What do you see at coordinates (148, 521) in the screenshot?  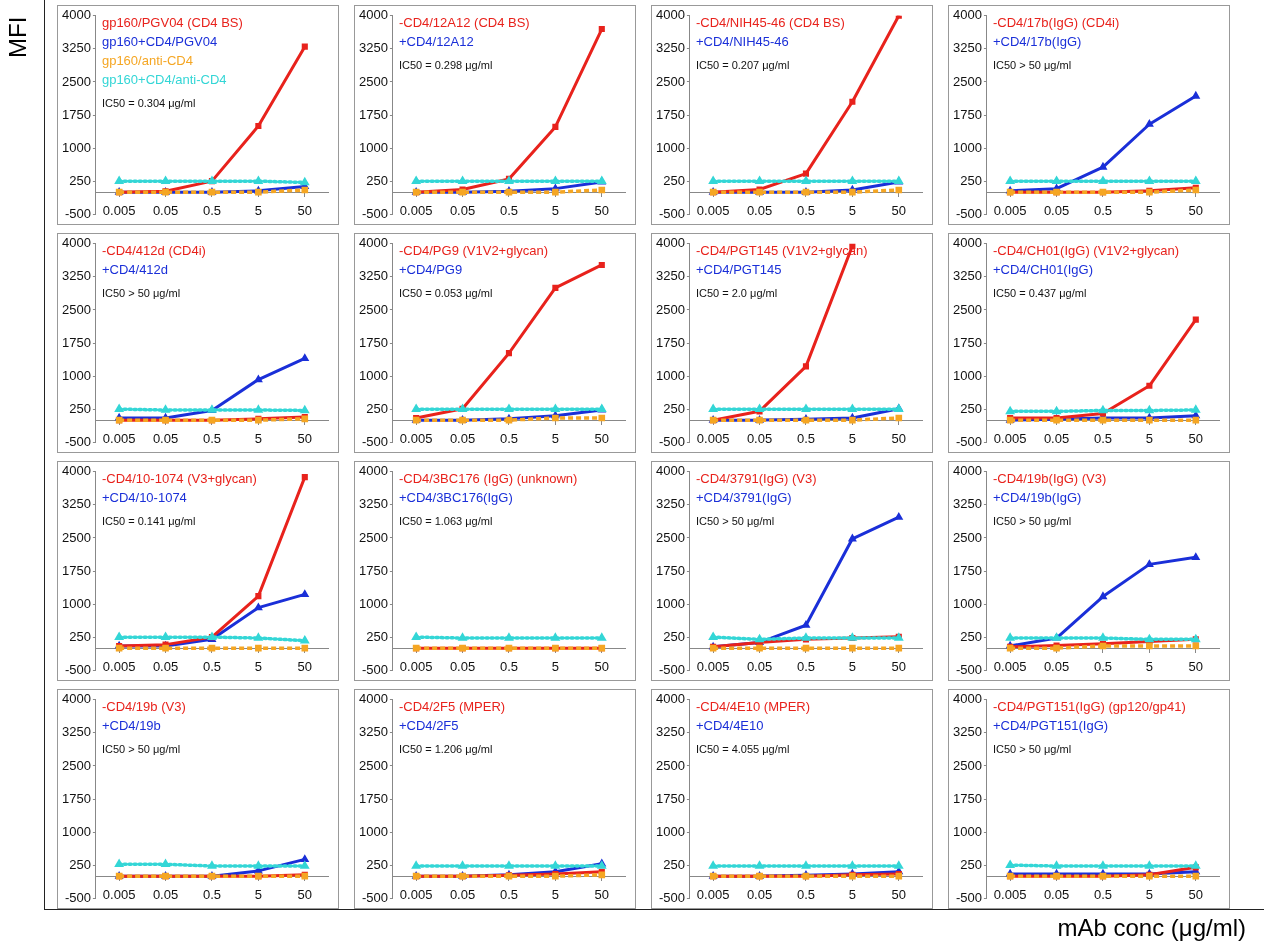 I see `annotation: IC50 = 0.141 μg/ml` at bounding box center [148, 521].